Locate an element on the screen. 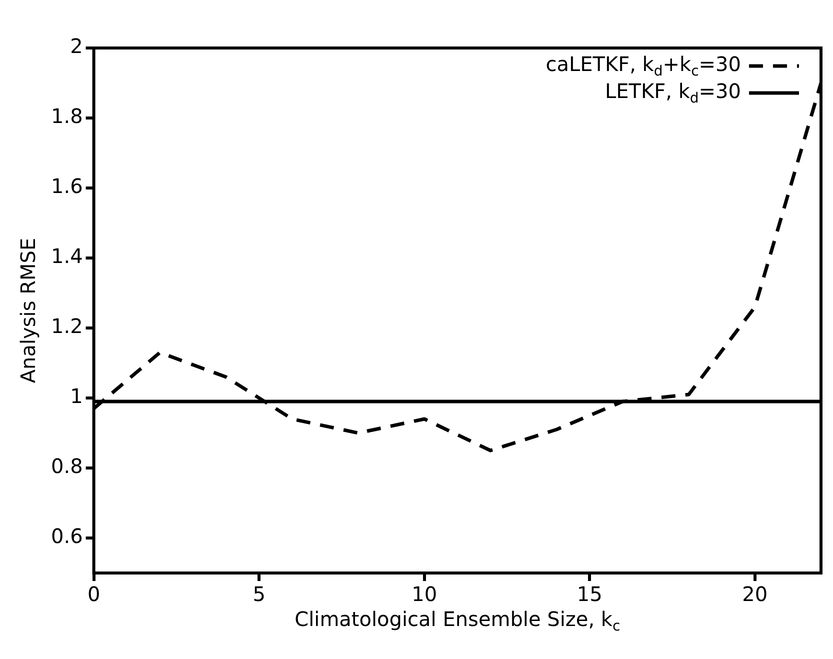 The width and height of the screenshot is (833, 659). x-tick-label: 15 is located at coordinates (589, 594).